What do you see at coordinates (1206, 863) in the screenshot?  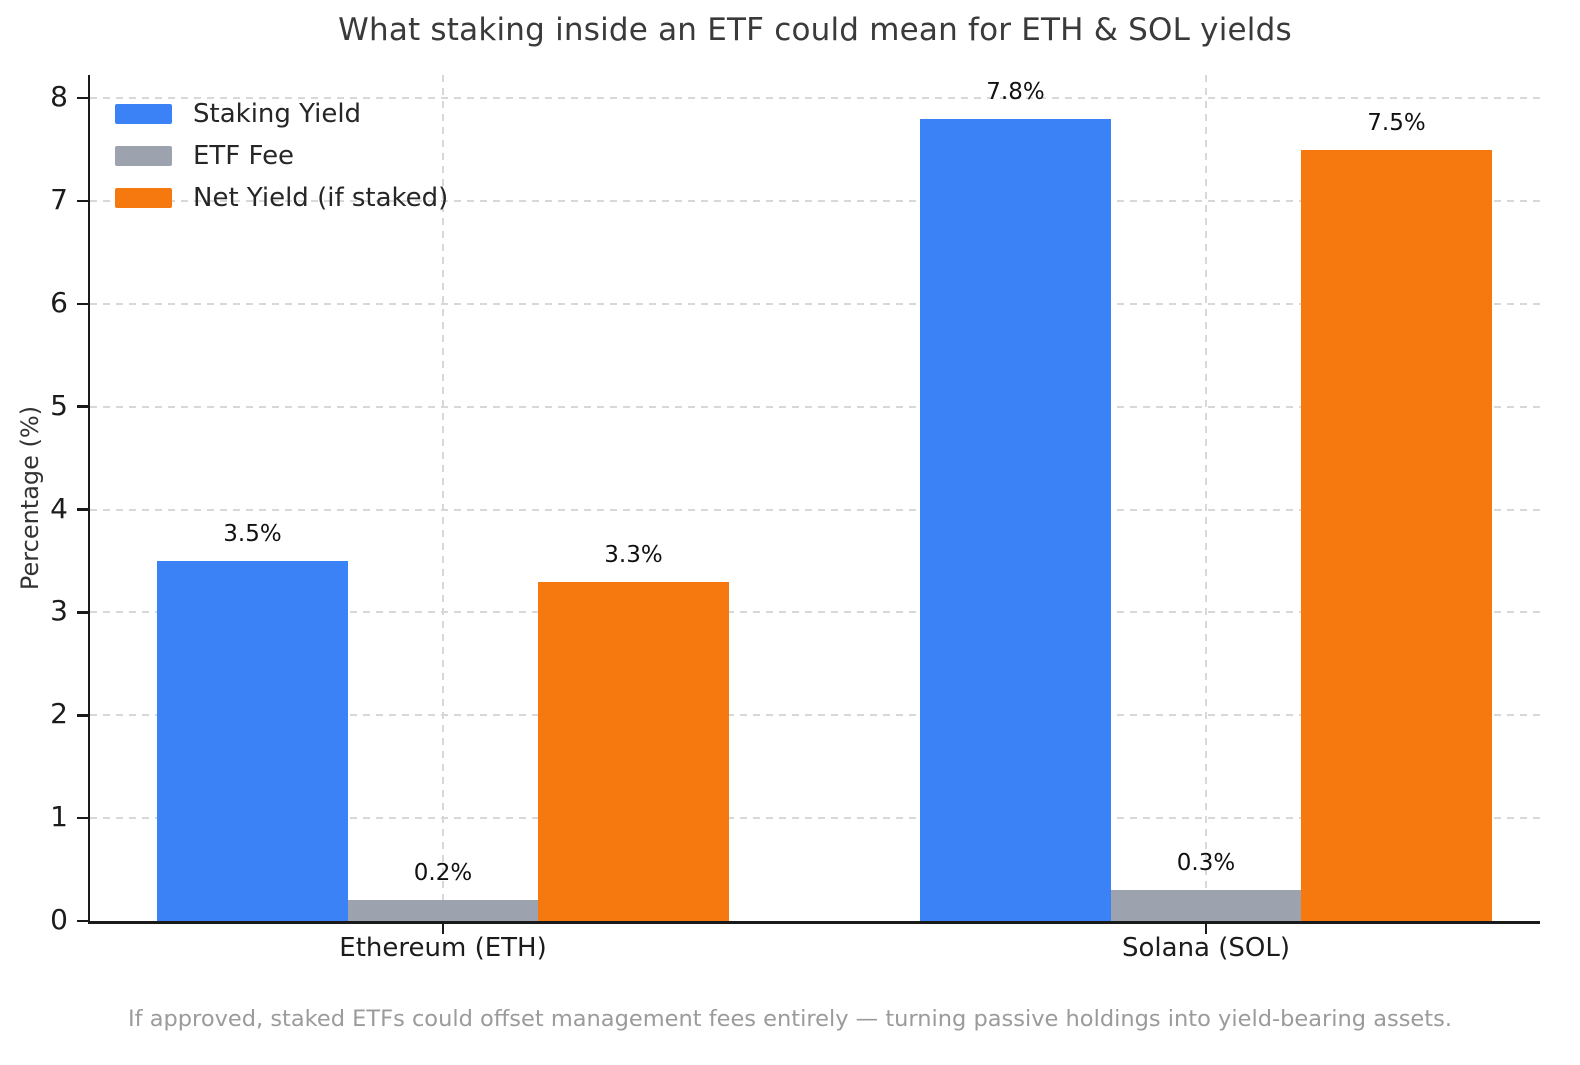 I see `bar-value-label: 0.3%` at bounding box center [1206, 863].